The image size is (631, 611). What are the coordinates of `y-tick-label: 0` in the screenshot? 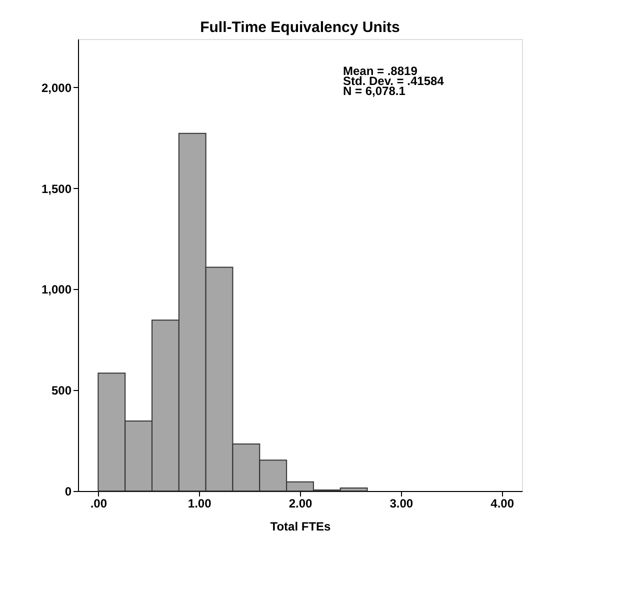 It's located at (68, 491).